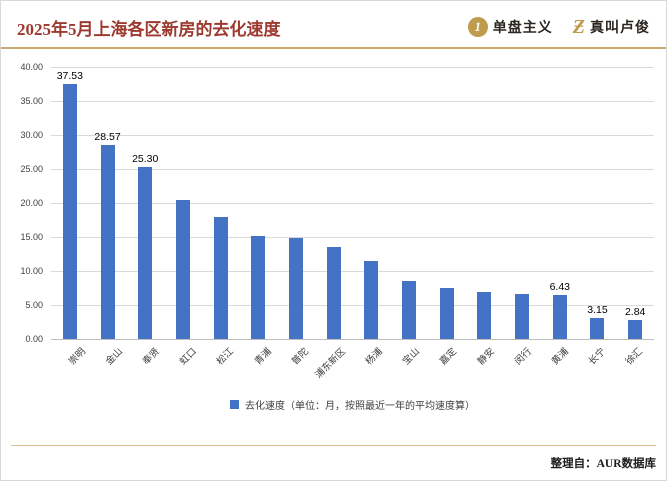 This screenshot has height=481, width=667. Describe the element at coordinates (31, 169) in the screenshot. I see `y-tick-label: 25.00` at that location.